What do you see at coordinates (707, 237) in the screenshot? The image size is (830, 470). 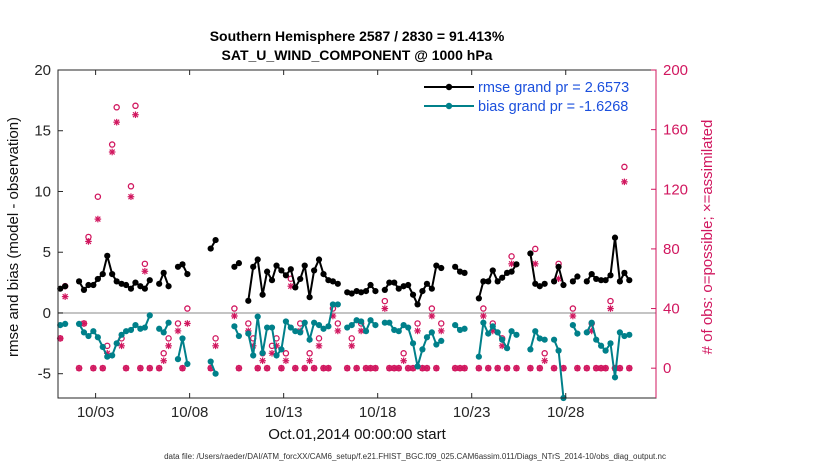 I see `y-axis-right-label: # of obs: o=possible; ×=assimilated` at bounding box center [707, 237].